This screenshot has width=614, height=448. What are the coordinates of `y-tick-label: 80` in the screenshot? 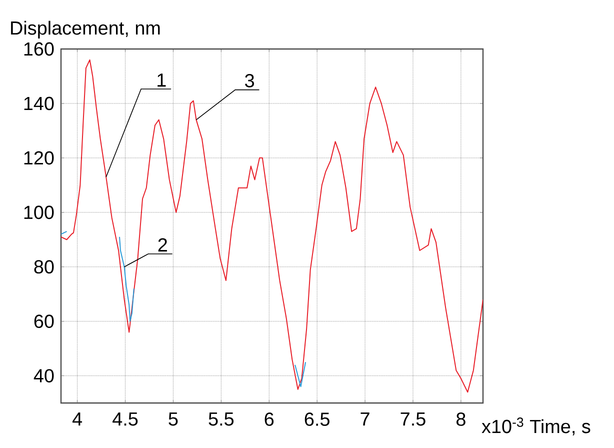 It's located at (44, 267).